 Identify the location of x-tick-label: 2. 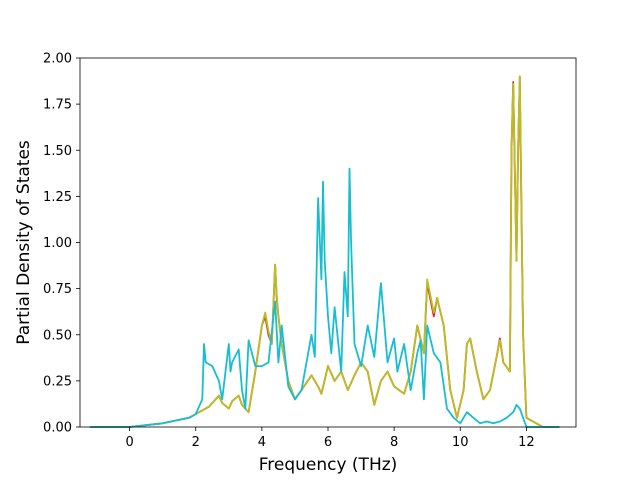
(196, 442).